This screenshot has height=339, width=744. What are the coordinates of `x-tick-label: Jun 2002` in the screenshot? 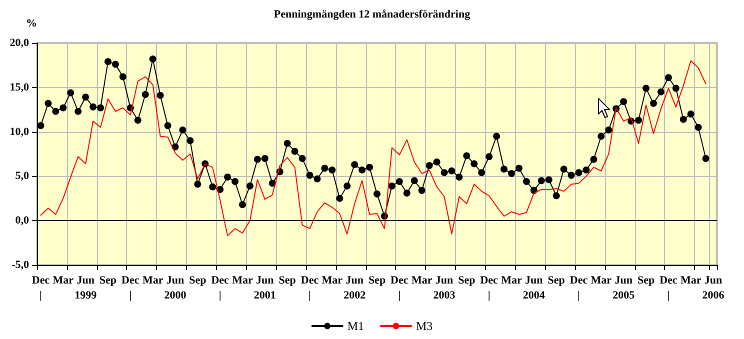 It's located at (355, 288).